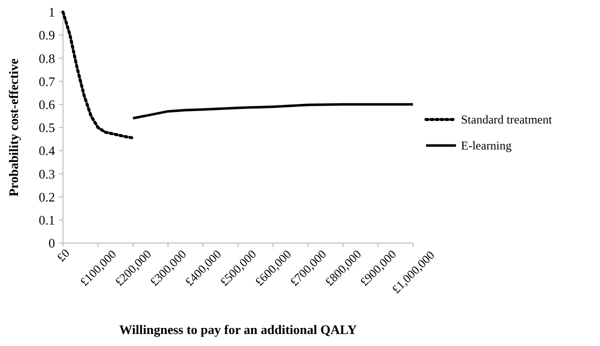 The height and width of the screenshot is (346, 600). Describe the element at coordinates (13, 127) in the screenshot. I see `y-axis-title: Probability cost-effective` at that location.